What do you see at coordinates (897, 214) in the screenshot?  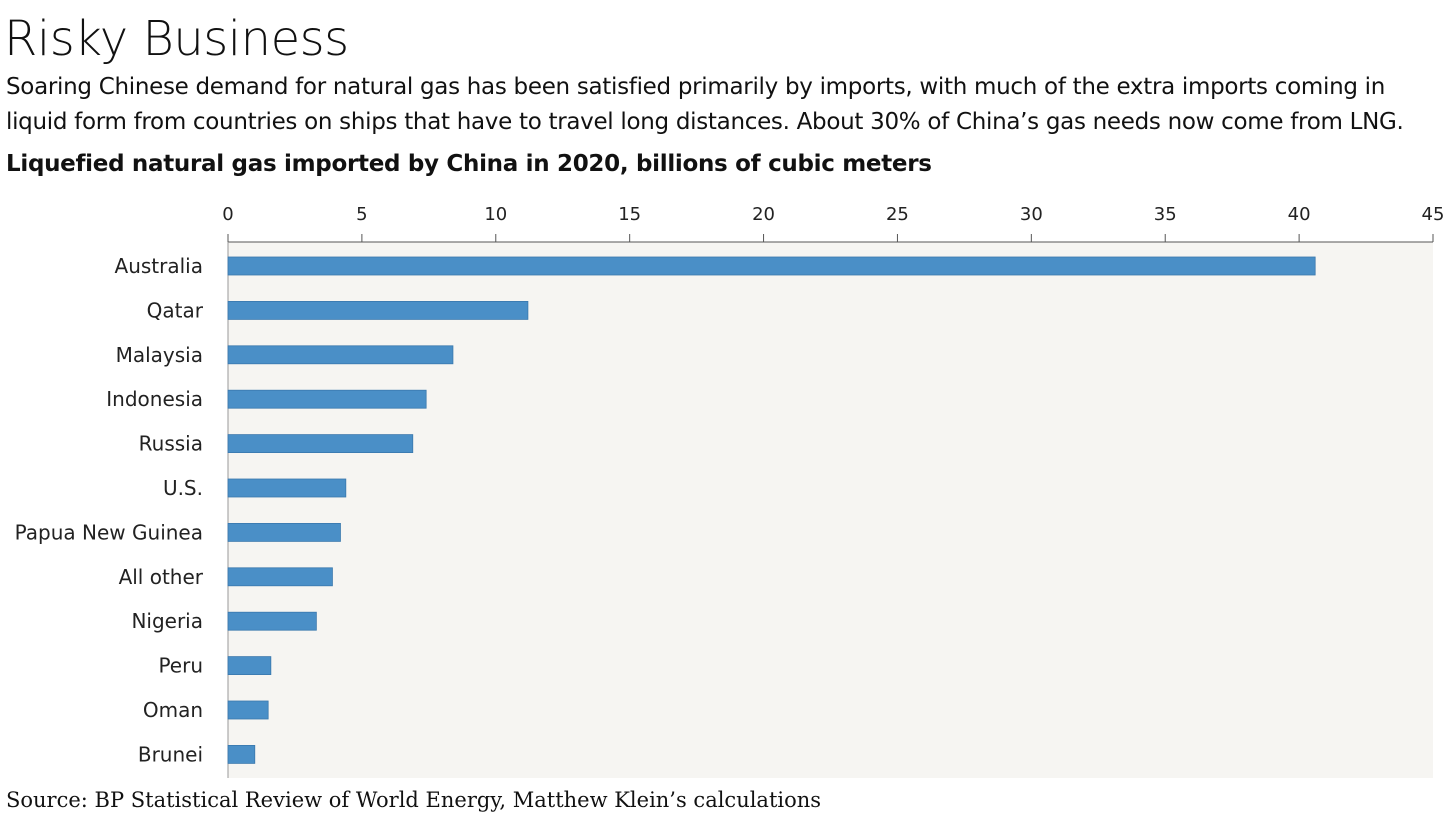 I see `x-tick-label: 25` at bounding box center [897, 214].